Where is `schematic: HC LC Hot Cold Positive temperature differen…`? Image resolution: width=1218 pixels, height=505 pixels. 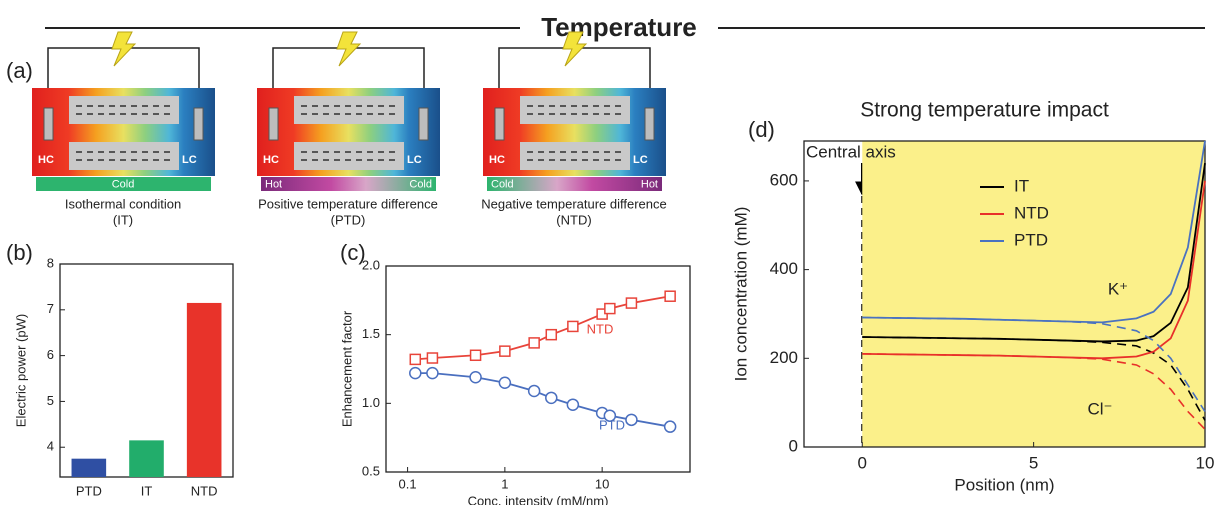
schematic: HC LC Hot Cold Positive temperature differen… is located at coordinates (348, 129).